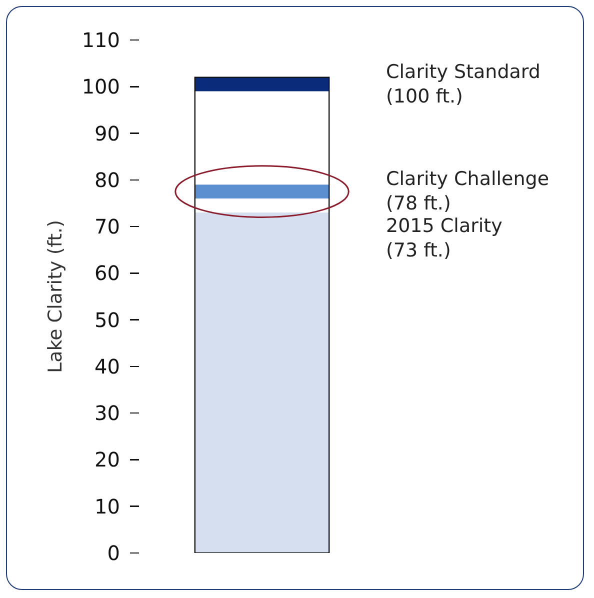 The width and height of the screenshot is (594, 598). What do you see at coordinates (107, 180) in the screenshot?
I see `y-tick-label: 80` at bounding box center [107, 180].